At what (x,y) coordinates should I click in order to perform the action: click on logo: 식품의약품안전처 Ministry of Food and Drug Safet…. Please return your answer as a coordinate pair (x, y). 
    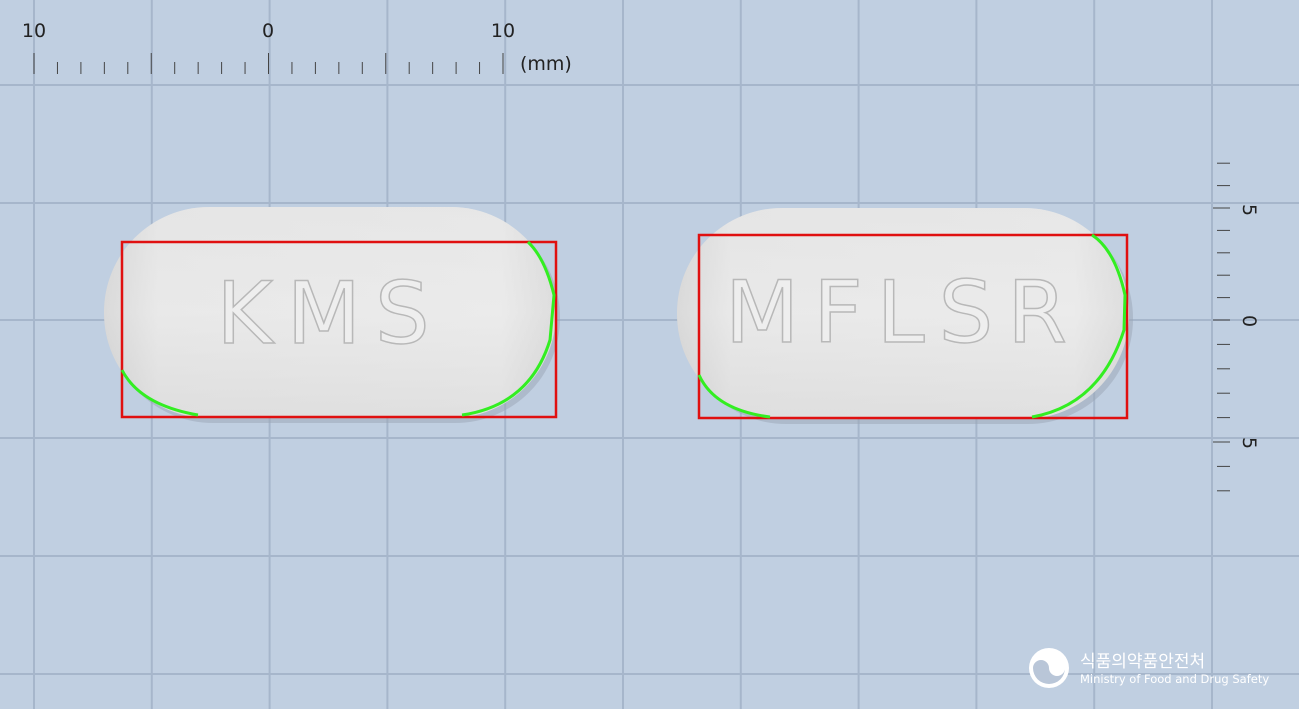
    Looking at the image, I should click on (1149, 668).